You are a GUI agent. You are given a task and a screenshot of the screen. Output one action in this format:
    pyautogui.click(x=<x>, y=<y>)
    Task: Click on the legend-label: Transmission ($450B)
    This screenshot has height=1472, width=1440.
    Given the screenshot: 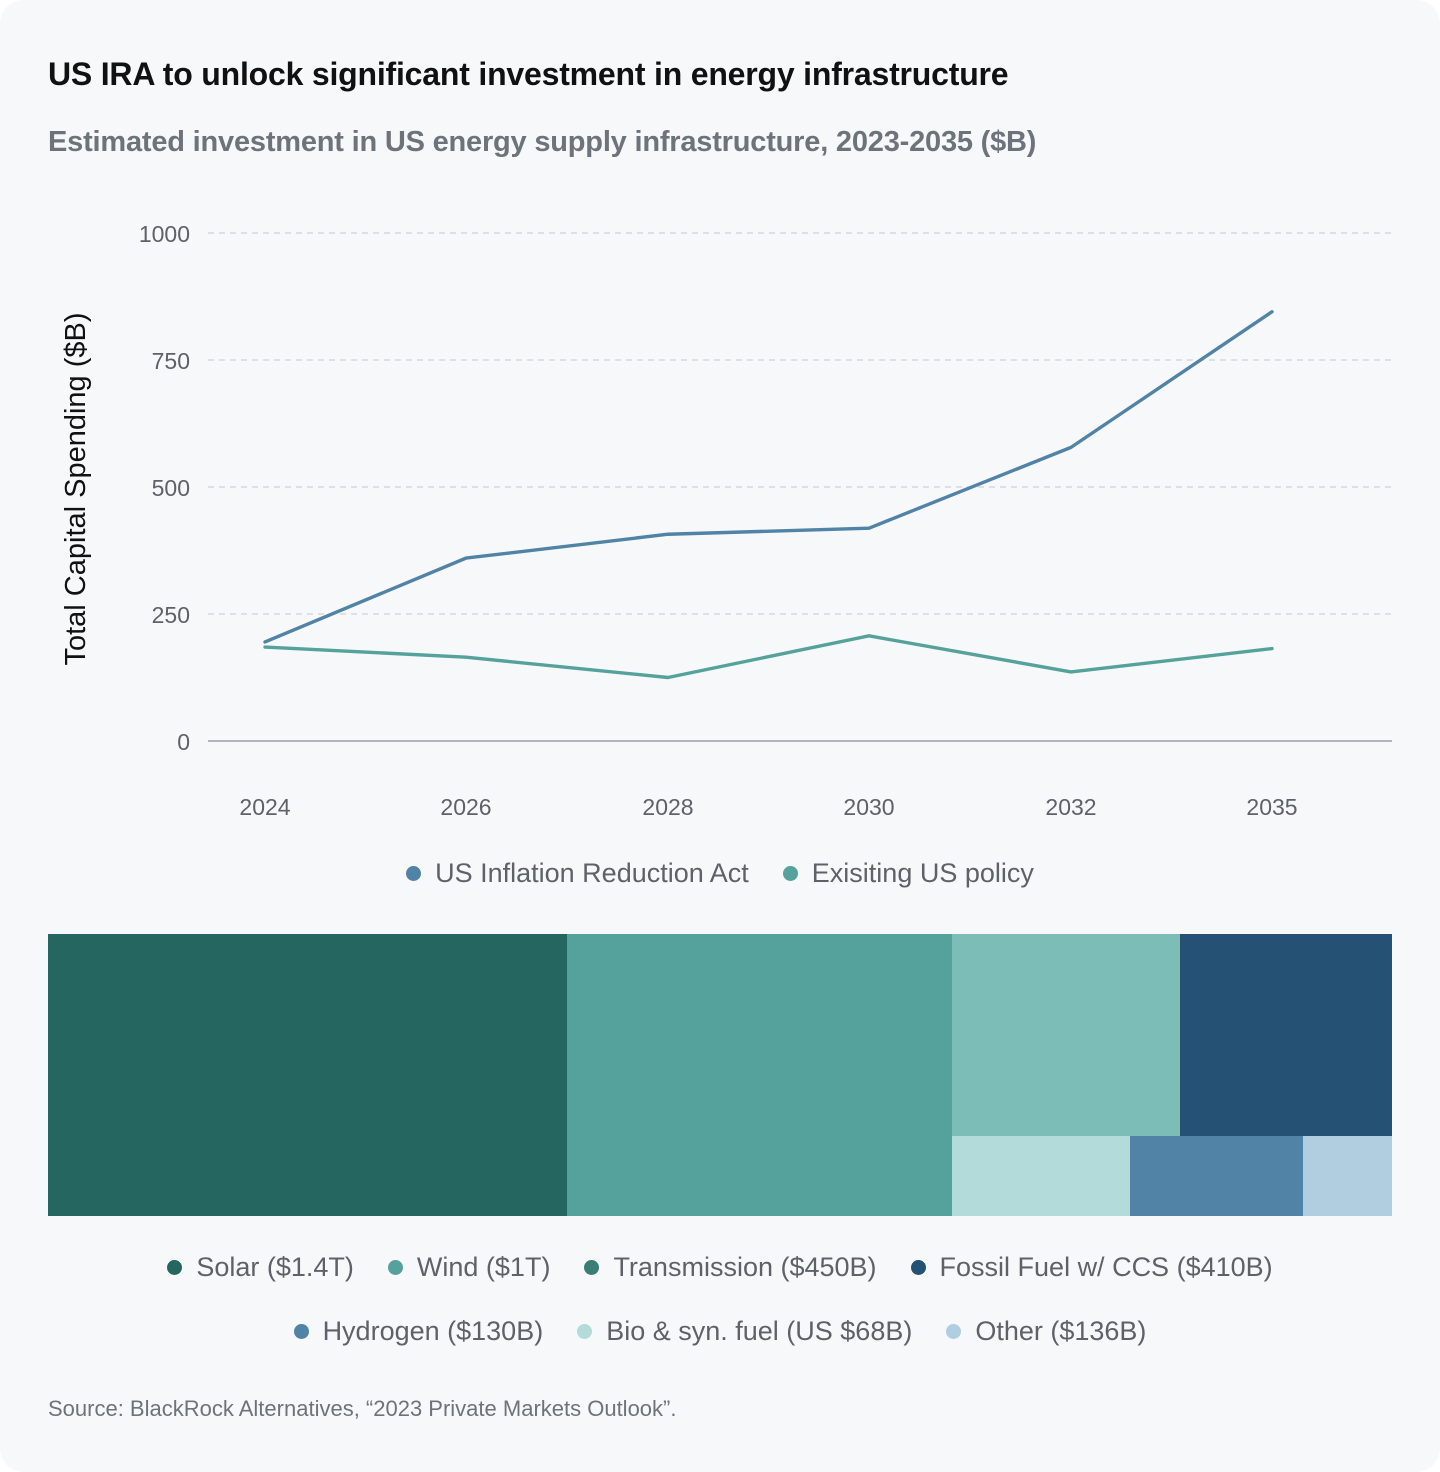 What is the action you would take?
    pyautogui.click(x=745, y=1266)
    